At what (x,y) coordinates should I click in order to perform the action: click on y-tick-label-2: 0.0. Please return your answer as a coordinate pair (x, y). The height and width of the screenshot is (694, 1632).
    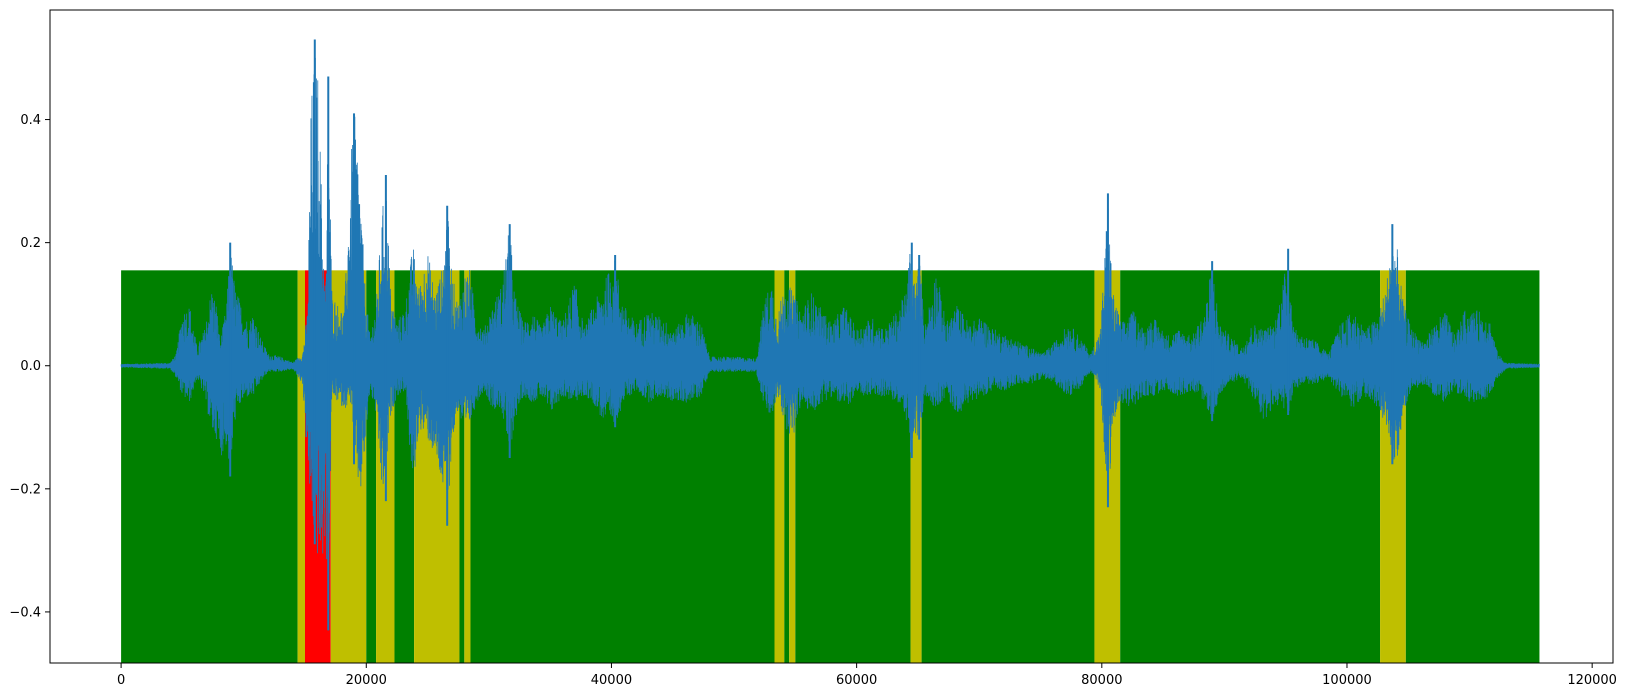
    Looking at the image, I should click on (30, 366).